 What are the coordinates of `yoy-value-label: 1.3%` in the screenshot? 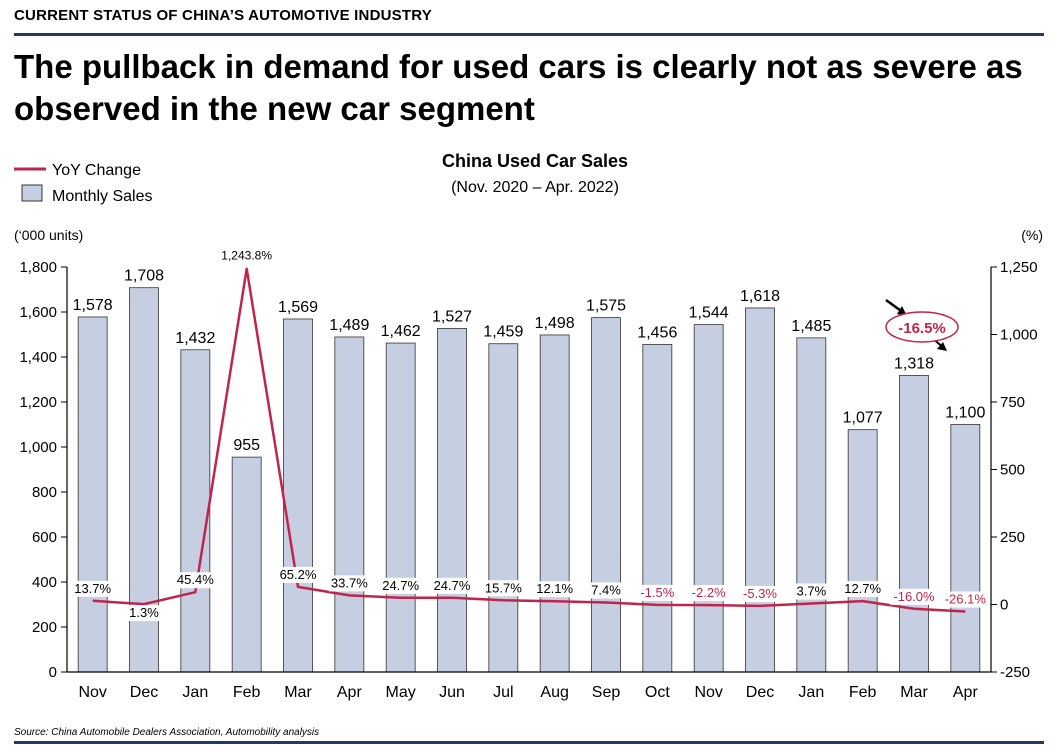 It's located at (144, 612).